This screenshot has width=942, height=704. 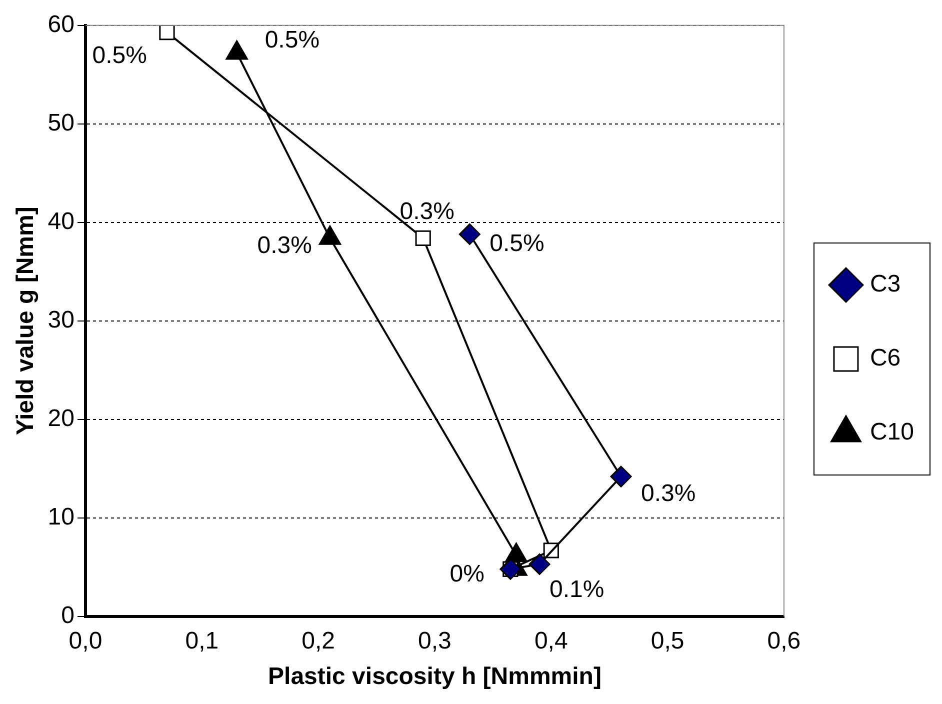 I want to click on y-tick-label: 0, so click(x=67, y=616).